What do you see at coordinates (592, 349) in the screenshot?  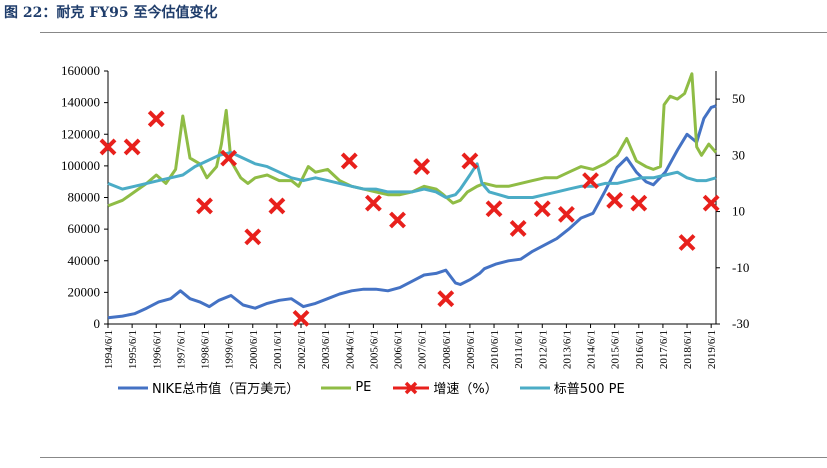 I see `x-tick-label: 2014/6/1` at bounding box center [592, 349].